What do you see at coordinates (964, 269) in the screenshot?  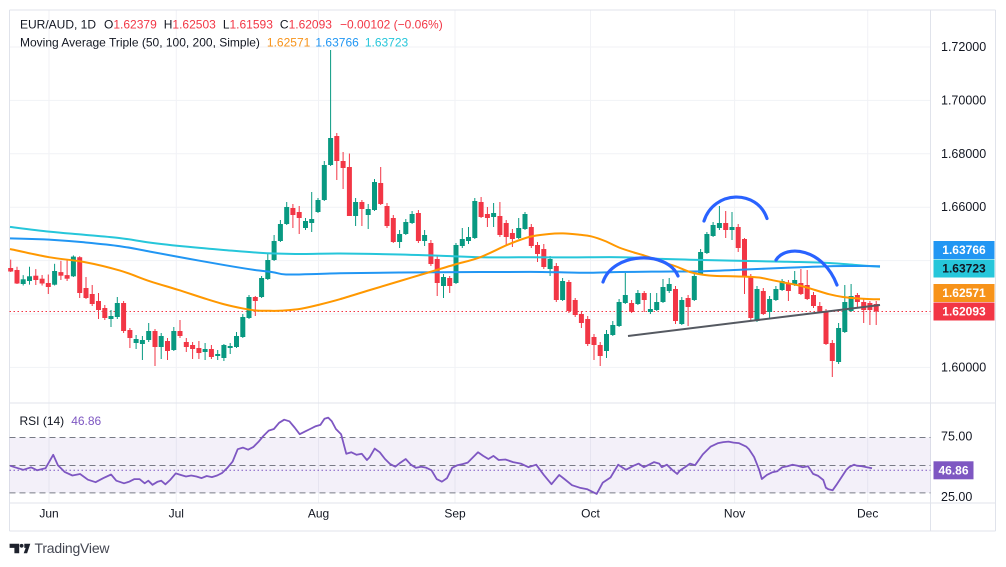 I see `svg-text: 1.63723` at bounding box center [964, 269].